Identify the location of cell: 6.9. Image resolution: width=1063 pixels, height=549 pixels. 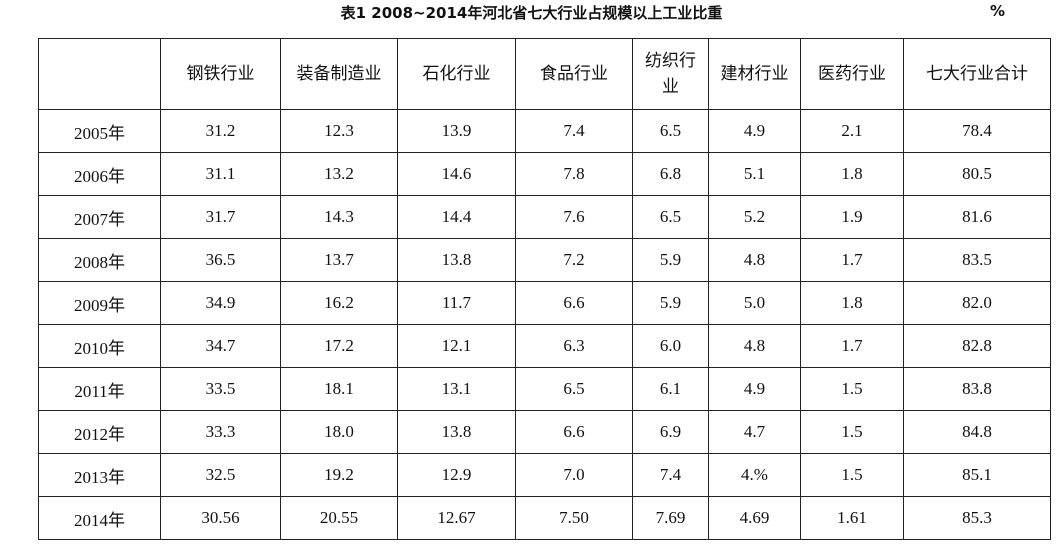
(670, 432).